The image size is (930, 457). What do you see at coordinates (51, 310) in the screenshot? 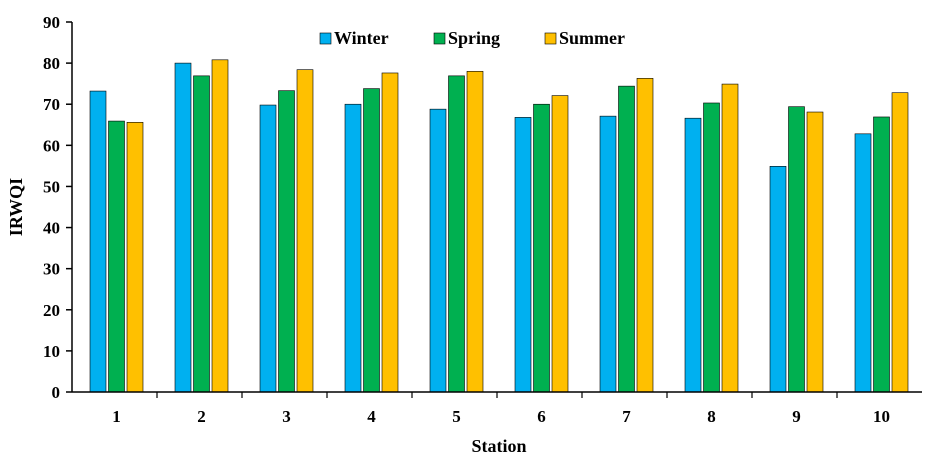
I see `y-tick-label: 20` at bounding box center [51, 310].